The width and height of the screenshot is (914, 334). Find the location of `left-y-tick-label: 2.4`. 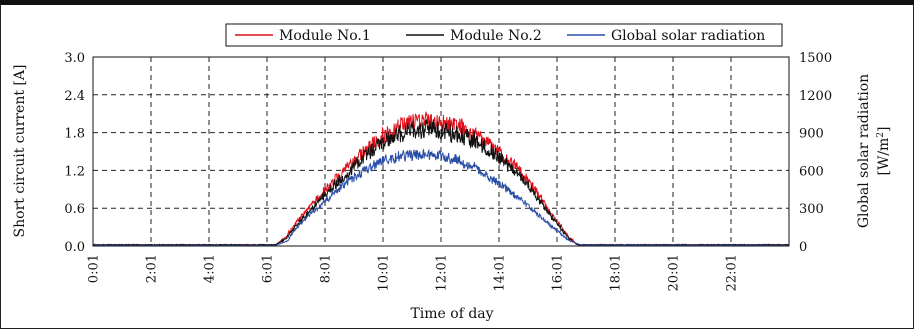

left-y-tick-label: 2.4 is located at coordinates (74, 96).